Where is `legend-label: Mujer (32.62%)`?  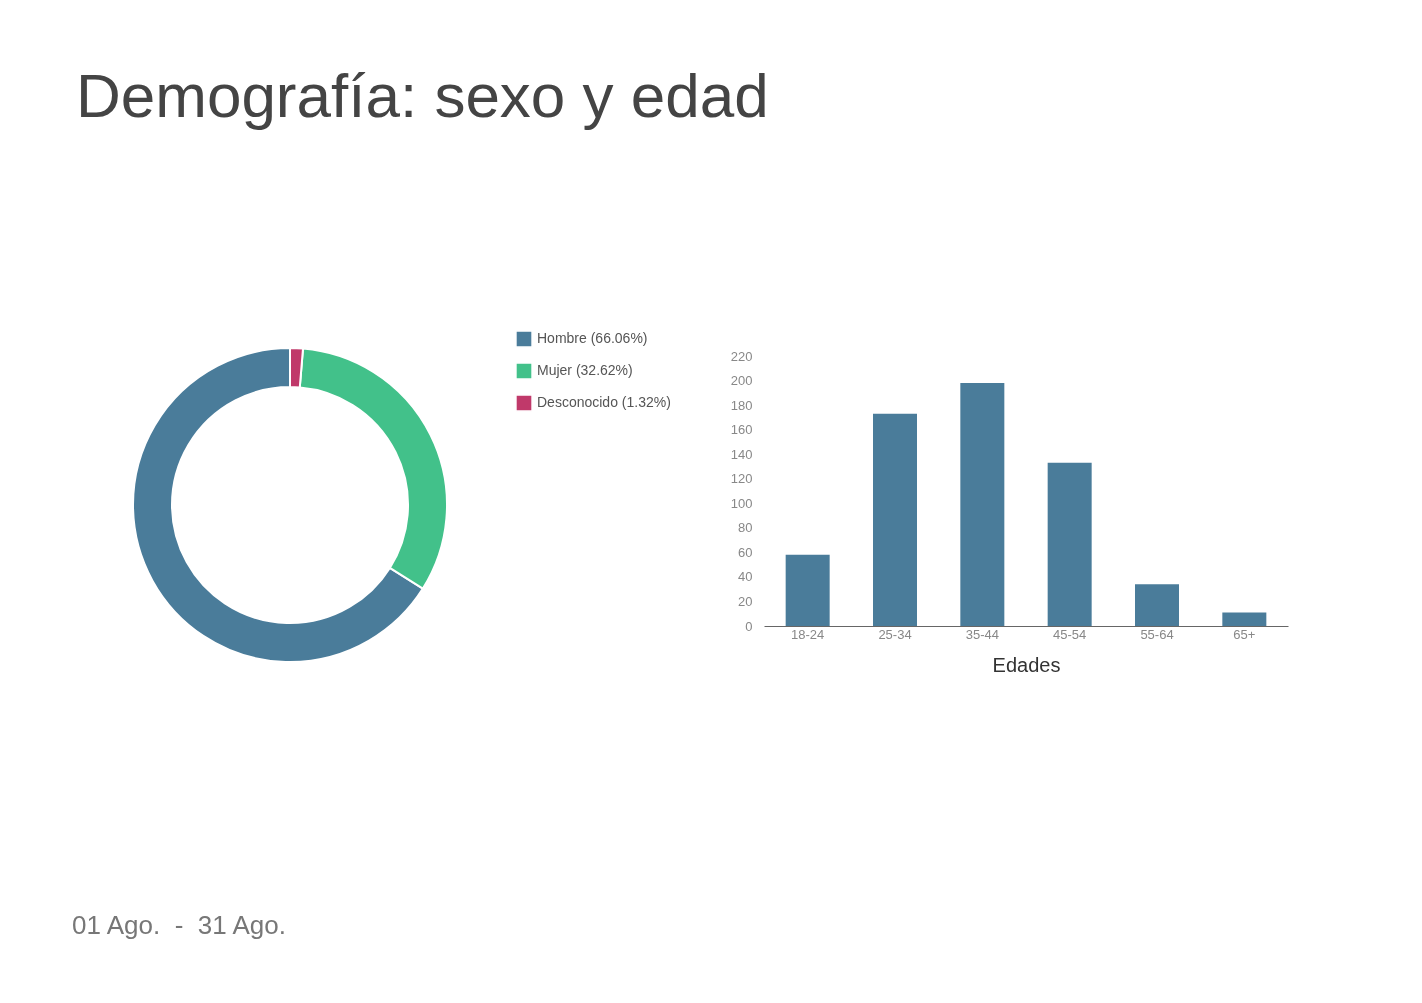
legend-label: Mujer (32.62%) is located at coordinates (585, 370).